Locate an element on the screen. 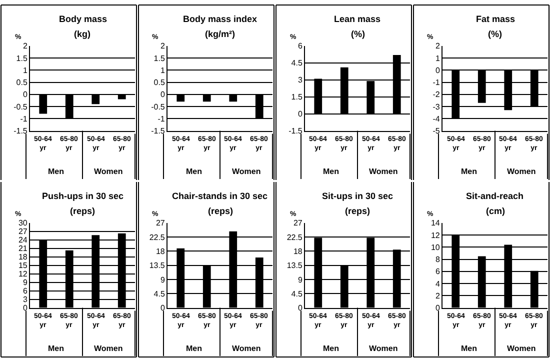  chart-title: Push-ups in 30 sec is located at coordinates (83, 196).